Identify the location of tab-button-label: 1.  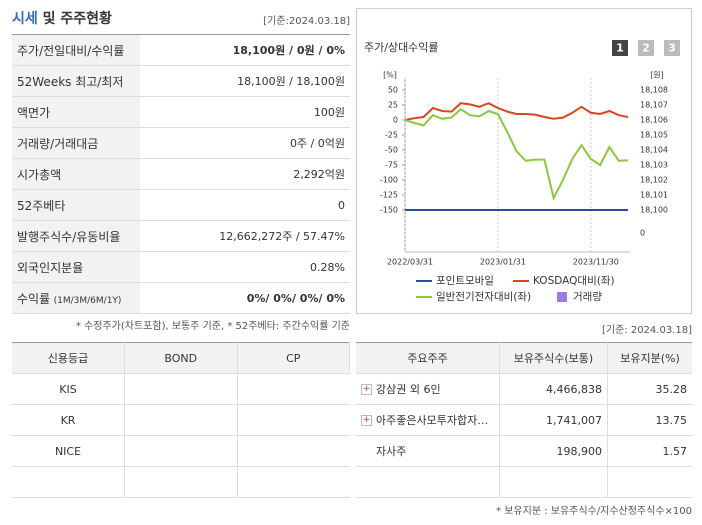
(620, 48).